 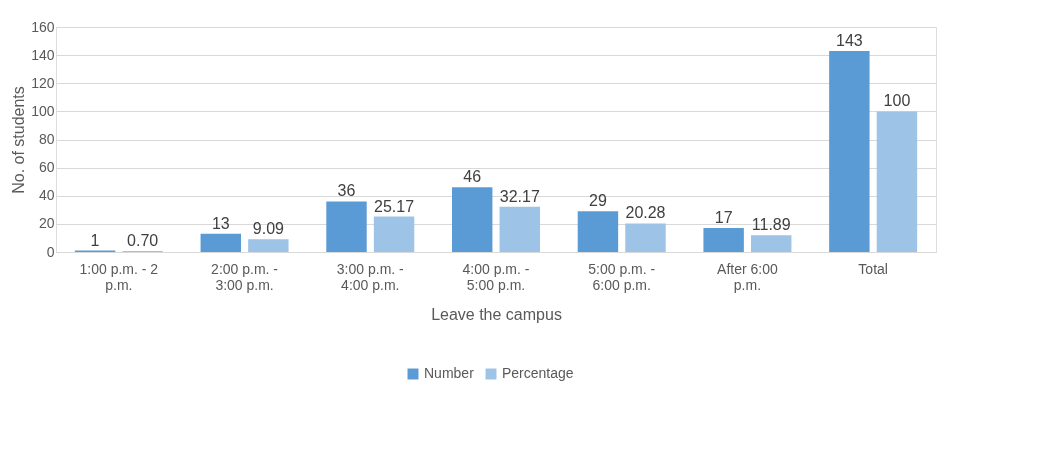 I want to click on legend-label: Percentage, so click(x=538, y=373).